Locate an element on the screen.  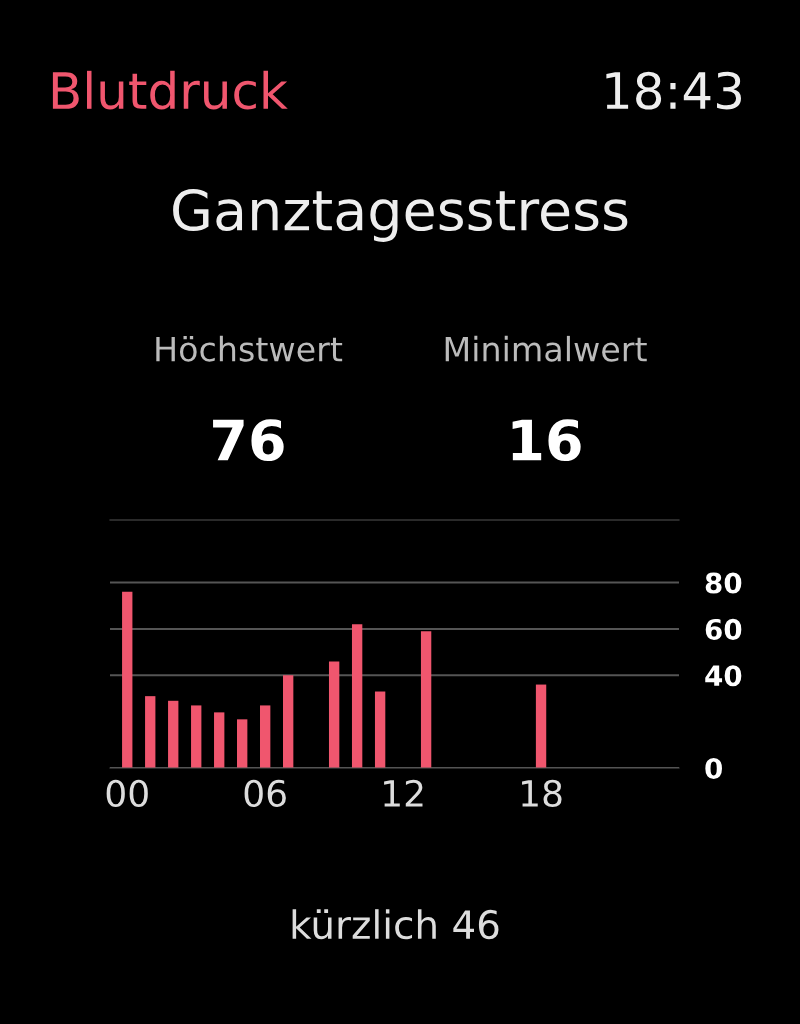
text: Blutdruck is located at coordinates (170, 90).